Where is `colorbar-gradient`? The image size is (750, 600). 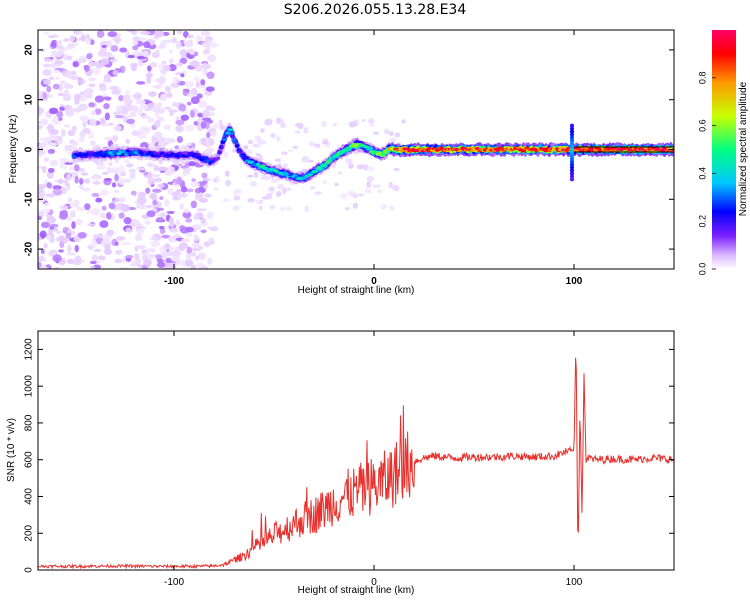
colorbar-gradient is located at coordinates (724, 149).